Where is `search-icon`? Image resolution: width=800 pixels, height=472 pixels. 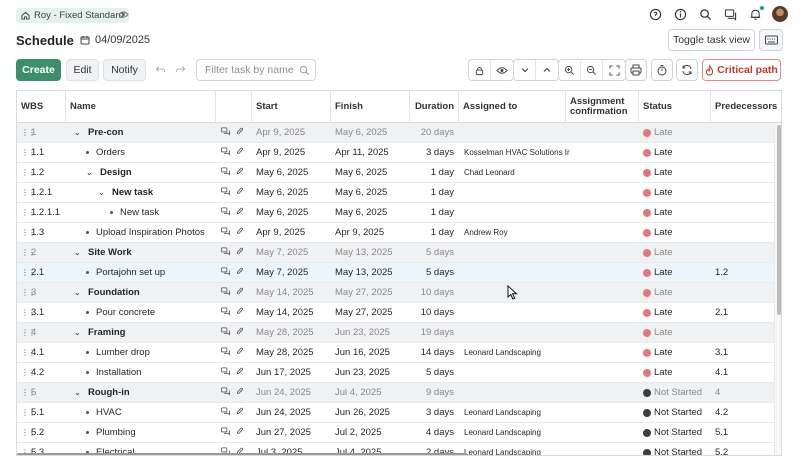 search-icon is located at coordinates (705, 14).